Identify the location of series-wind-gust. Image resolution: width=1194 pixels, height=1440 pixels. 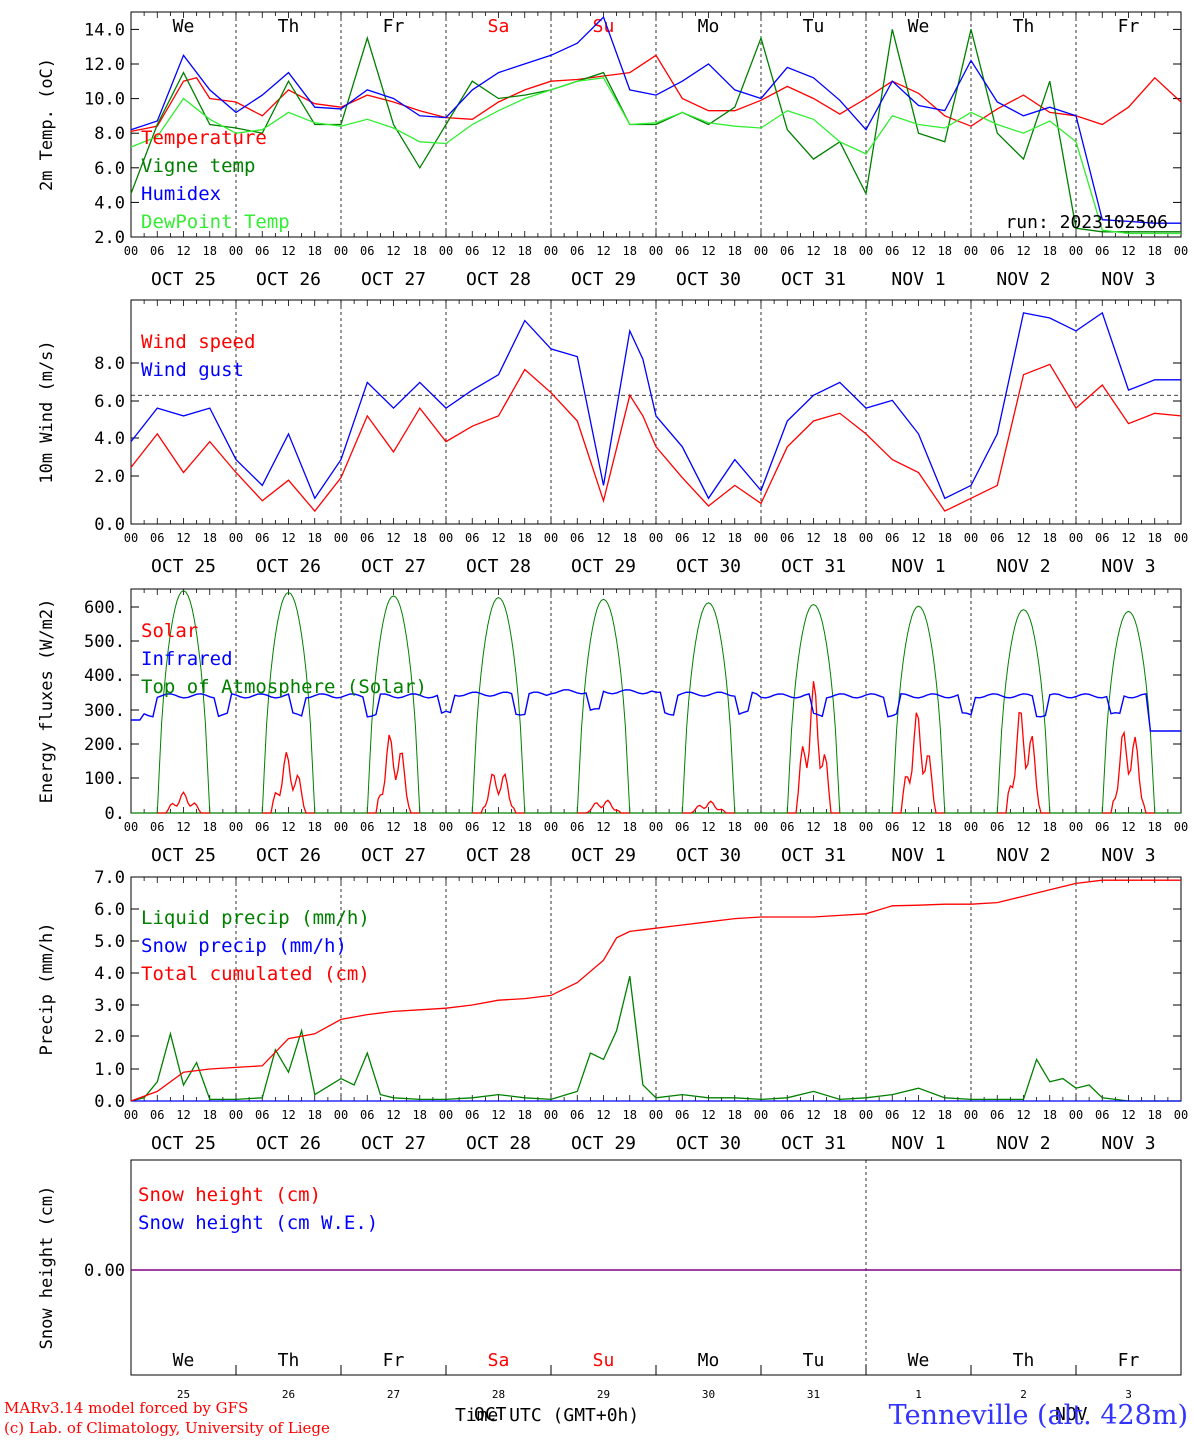
(655, 405).